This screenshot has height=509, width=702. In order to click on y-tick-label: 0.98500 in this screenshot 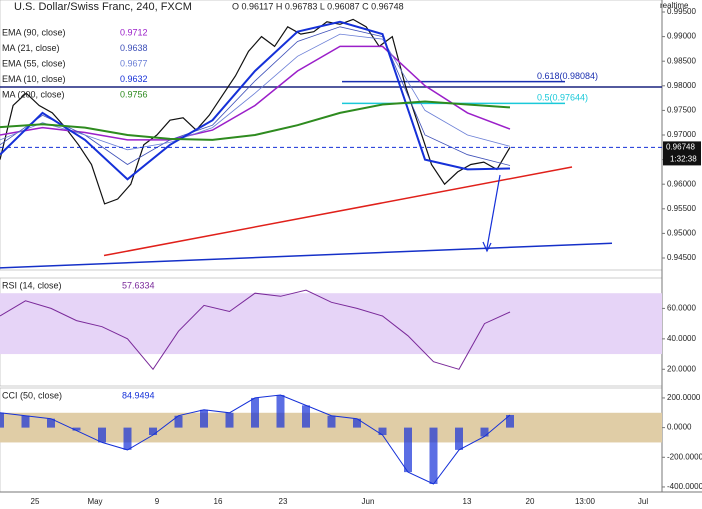, I will do `click(681, 60)`.